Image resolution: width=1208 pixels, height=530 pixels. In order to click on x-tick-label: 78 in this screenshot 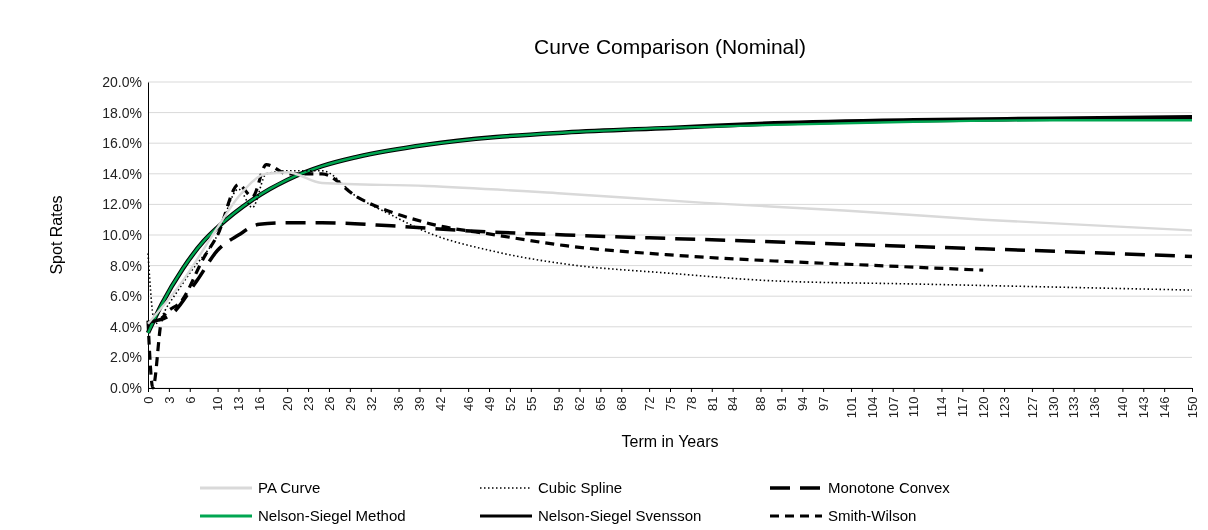, I will do `click(691, 403)`.